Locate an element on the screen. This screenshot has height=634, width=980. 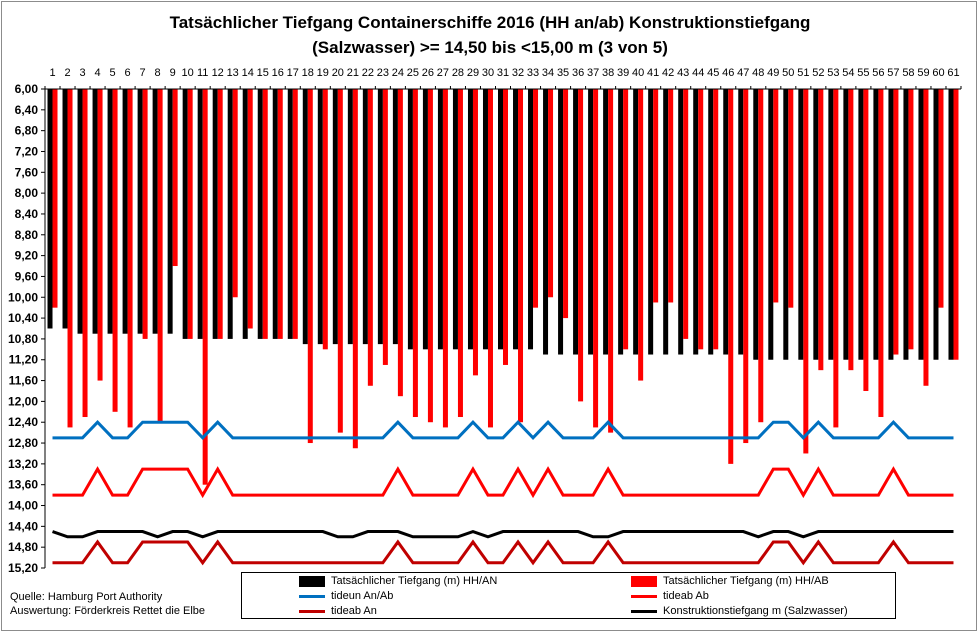
x-tick-label: 28 is located at coordinates (458, 73).